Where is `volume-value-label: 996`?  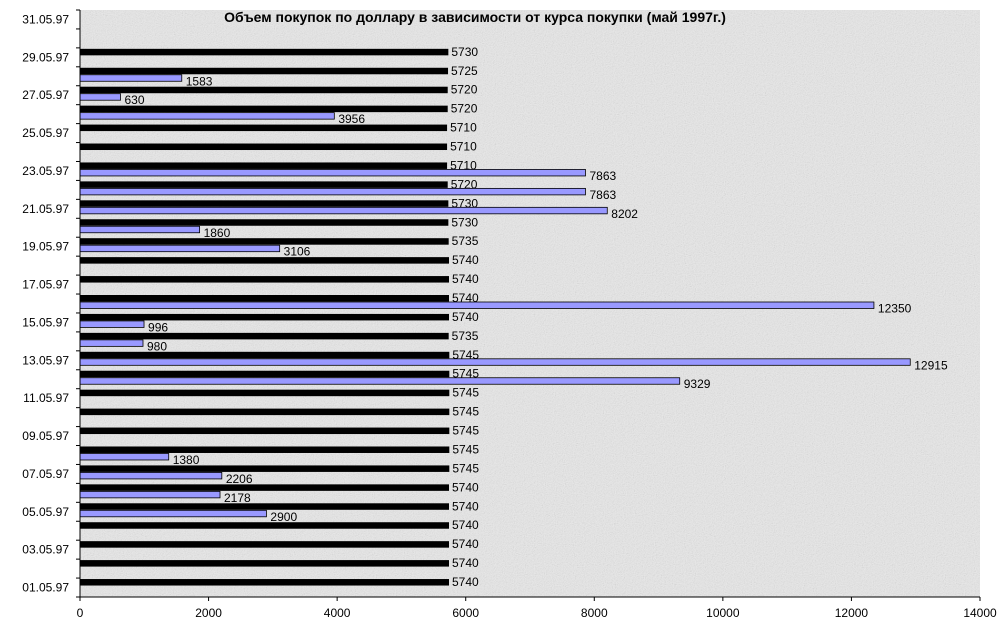
volume-value-label: 996 is located at coordinates (158, 327).